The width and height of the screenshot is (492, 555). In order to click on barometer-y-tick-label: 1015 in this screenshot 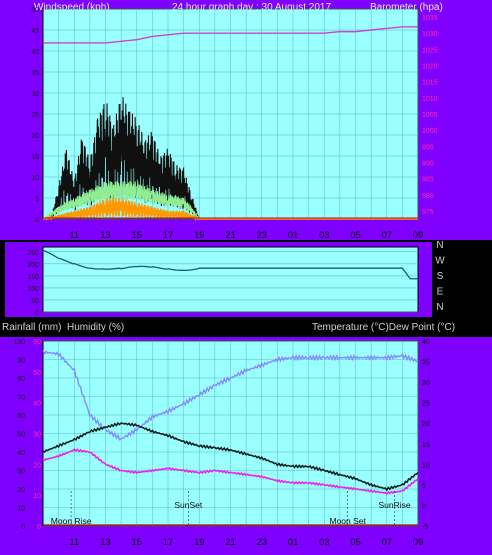, I will do `click(430, 83)`.